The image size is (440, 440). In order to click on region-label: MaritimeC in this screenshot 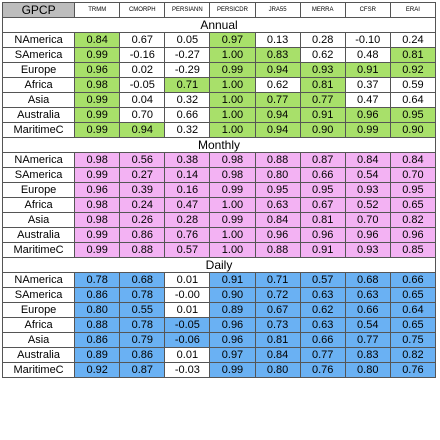, I will do `click(38, 250)`.